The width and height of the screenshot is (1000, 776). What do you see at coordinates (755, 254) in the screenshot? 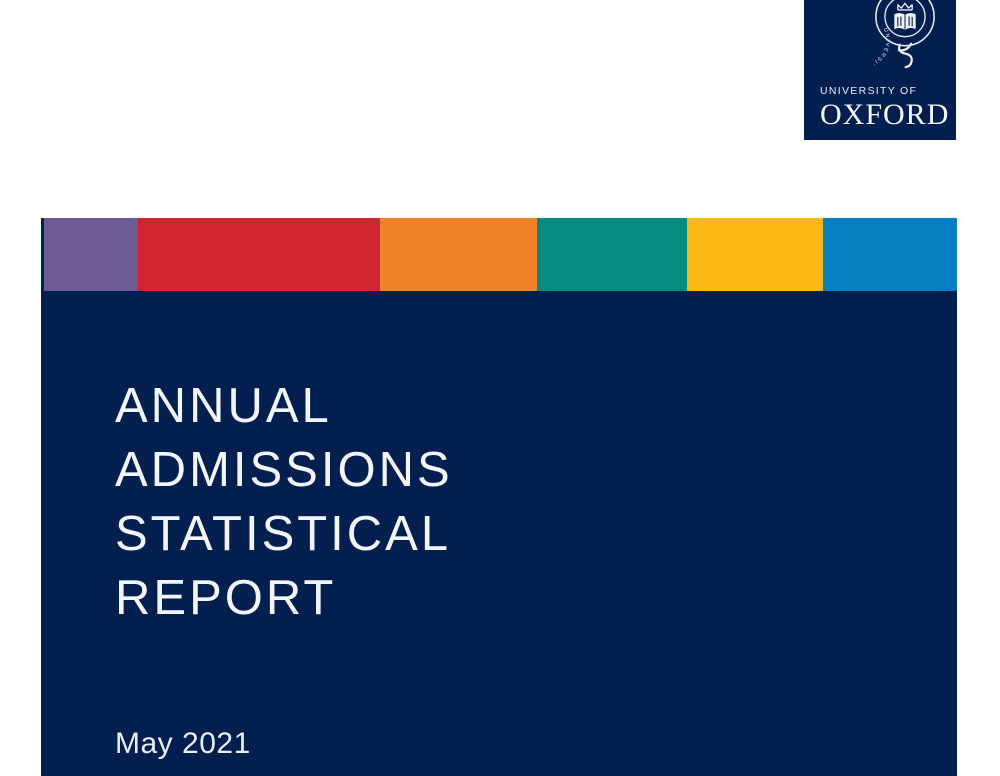
I see `stripe-segment-yellow` at bounding box center [755, 254].